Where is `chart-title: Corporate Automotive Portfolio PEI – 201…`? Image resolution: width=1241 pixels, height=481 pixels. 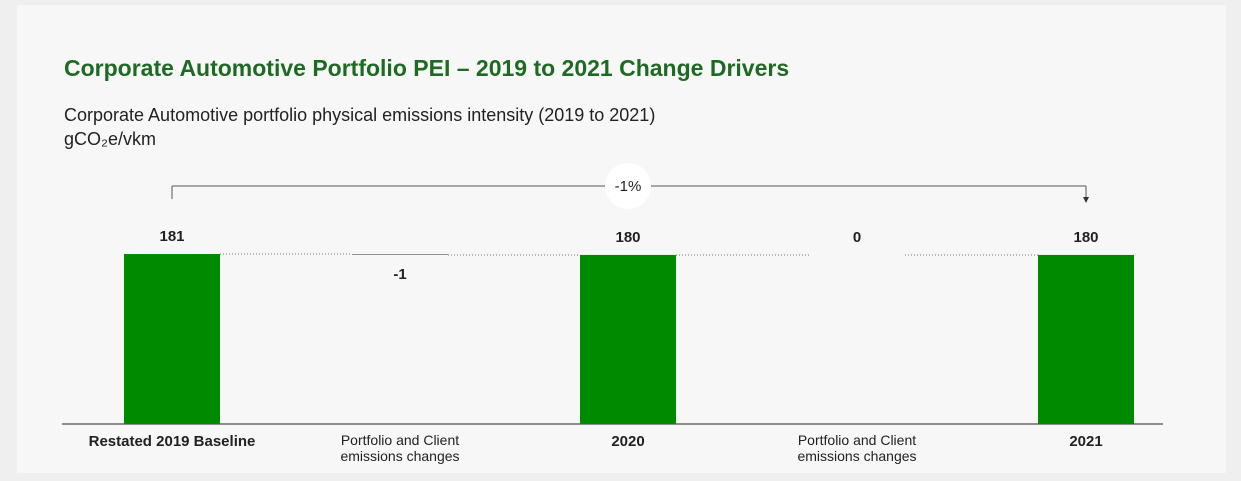 chart-title: Corporate Automotive Portfolio PEI – 201… is located at coordinates (427, 68).